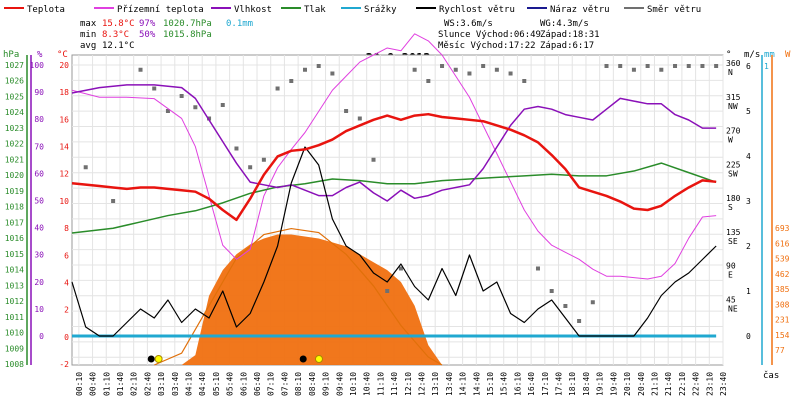 The width and height of the screenshot is (800, 404). Describe the element at coordinates (733, 241) in the screenshot. I see `tick-label-cardinal: SE` at that location.